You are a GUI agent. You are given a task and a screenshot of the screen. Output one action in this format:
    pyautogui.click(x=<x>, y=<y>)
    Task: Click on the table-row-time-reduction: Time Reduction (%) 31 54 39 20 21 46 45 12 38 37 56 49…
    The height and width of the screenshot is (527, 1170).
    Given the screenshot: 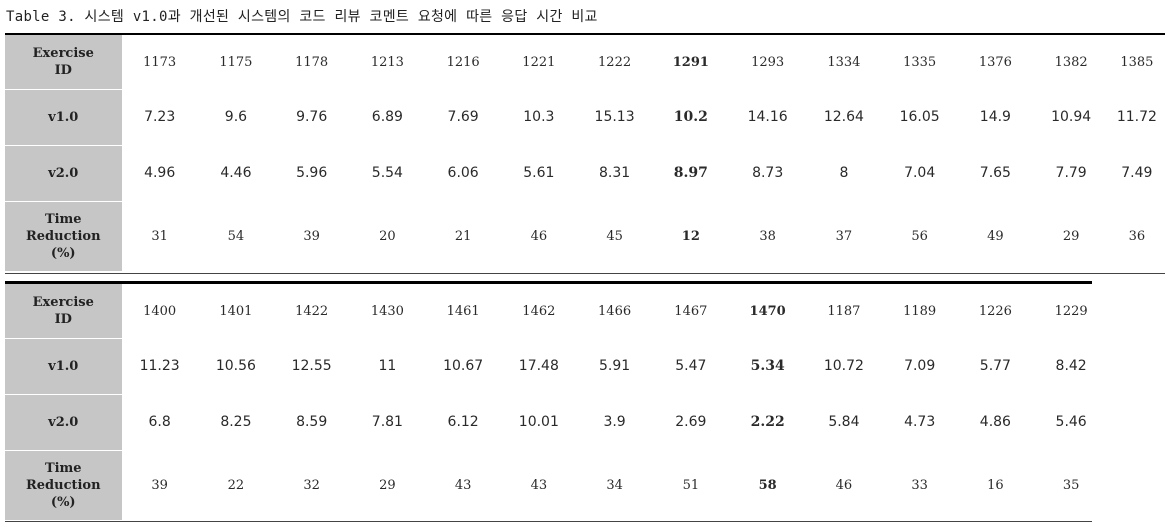 What is the action you would take?
    pyautogui.click(x=585, y=235)
    